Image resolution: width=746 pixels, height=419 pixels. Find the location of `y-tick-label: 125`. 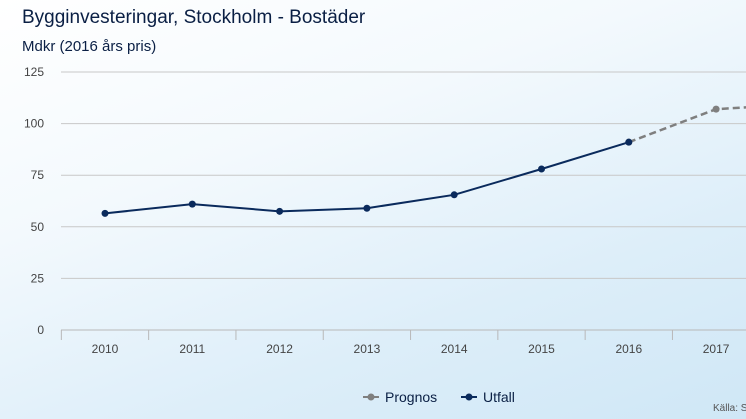

y-tick-label: 125 is located at coordinates (34, 72).